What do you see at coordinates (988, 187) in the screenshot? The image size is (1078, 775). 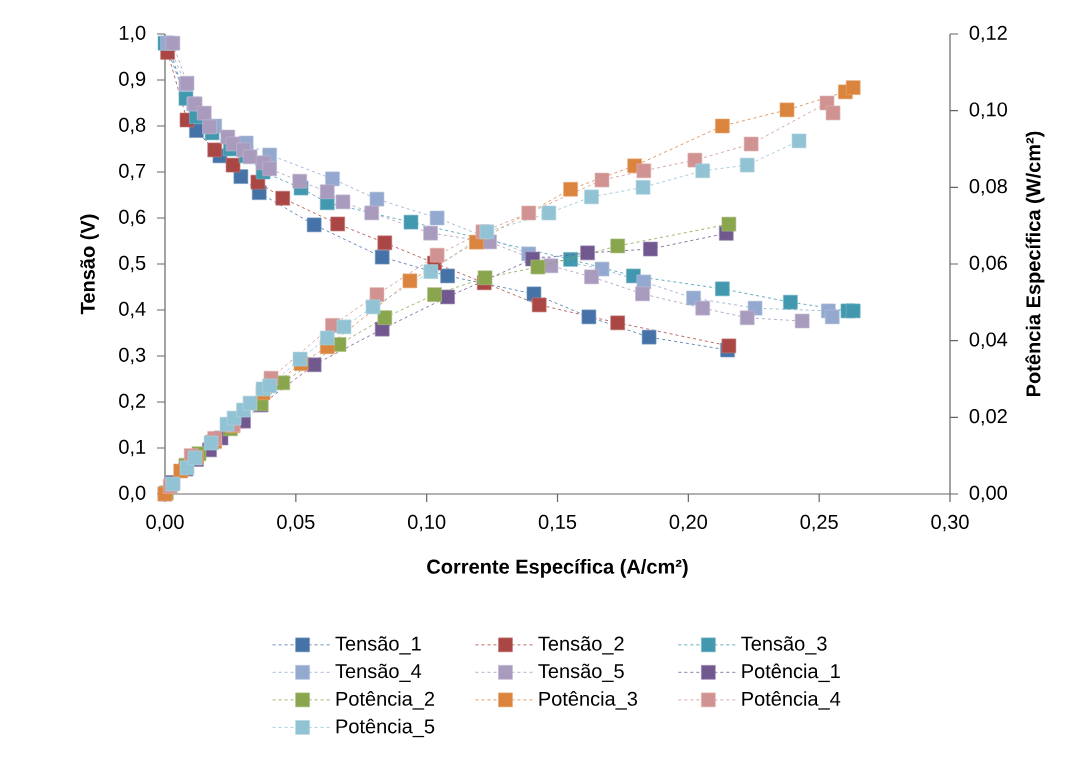 I see `y2-tick-label: 0,08` at bounding box center [988, 187].